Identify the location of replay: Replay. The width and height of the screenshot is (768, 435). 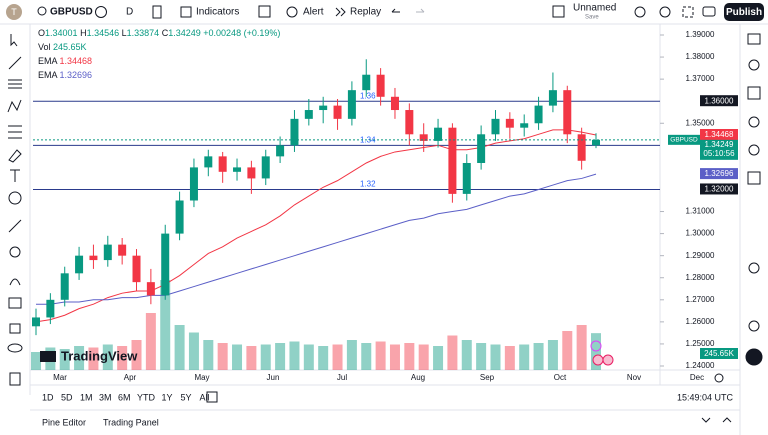
(365, 12).